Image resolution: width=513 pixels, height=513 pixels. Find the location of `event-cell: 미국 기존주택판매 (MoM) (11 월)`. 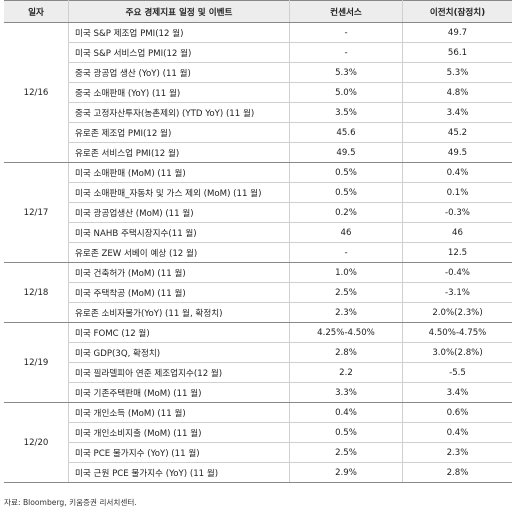

event-cell: 미국 기존주택판매 (MoM) (11 월) is located at coordinates (179, 392).